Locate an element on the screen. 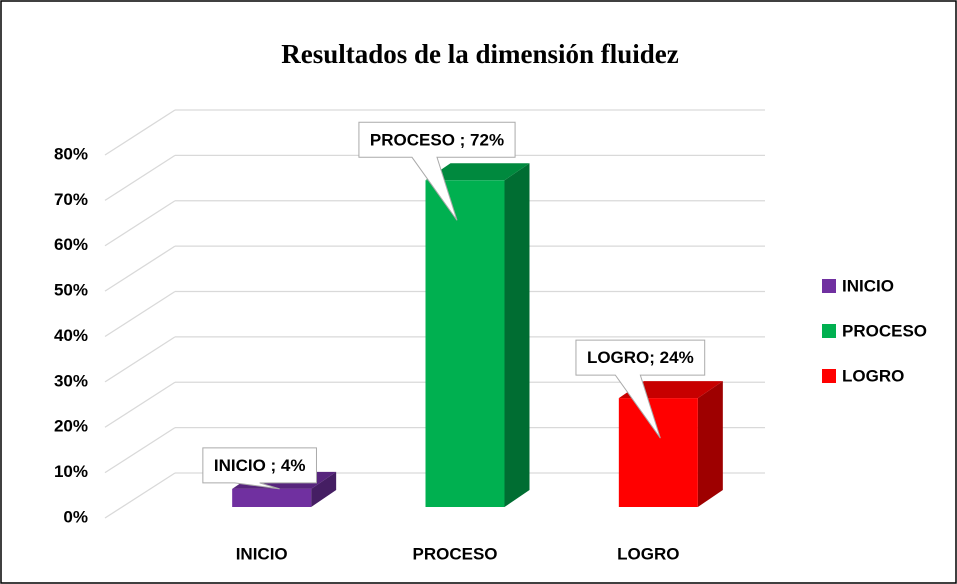 The width and height of the screenshot is (957, 584). x-tick-label: PROCESO is located at coordinates (454, 553).